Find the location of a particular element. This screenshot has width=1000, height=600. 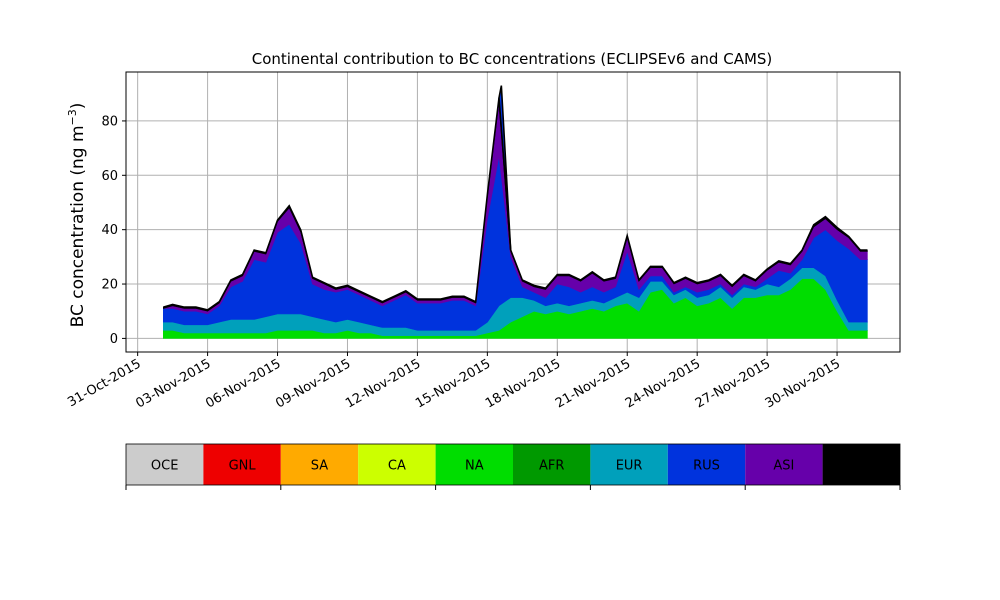

color-legend: OCE GNL SA CA NA AFR EUR RUS ASI AUS is located at coordinates (513, 466).